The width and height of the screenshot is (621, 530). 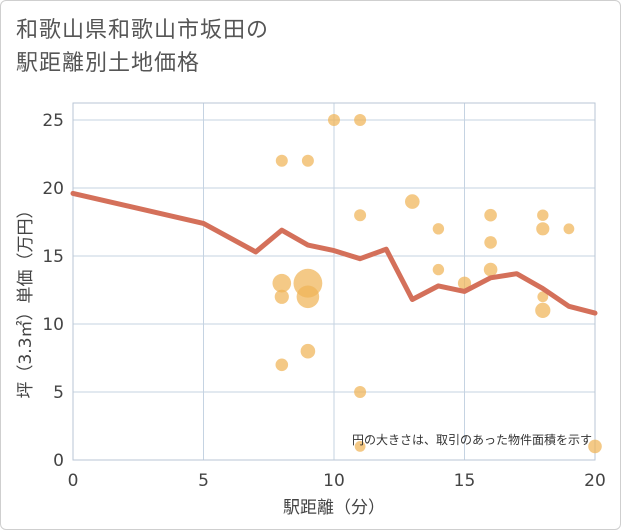 What do you see at coordinates (595, 481) in the screenshot?
I see `x-tick-label: 20` at bounding box center [595, 481].